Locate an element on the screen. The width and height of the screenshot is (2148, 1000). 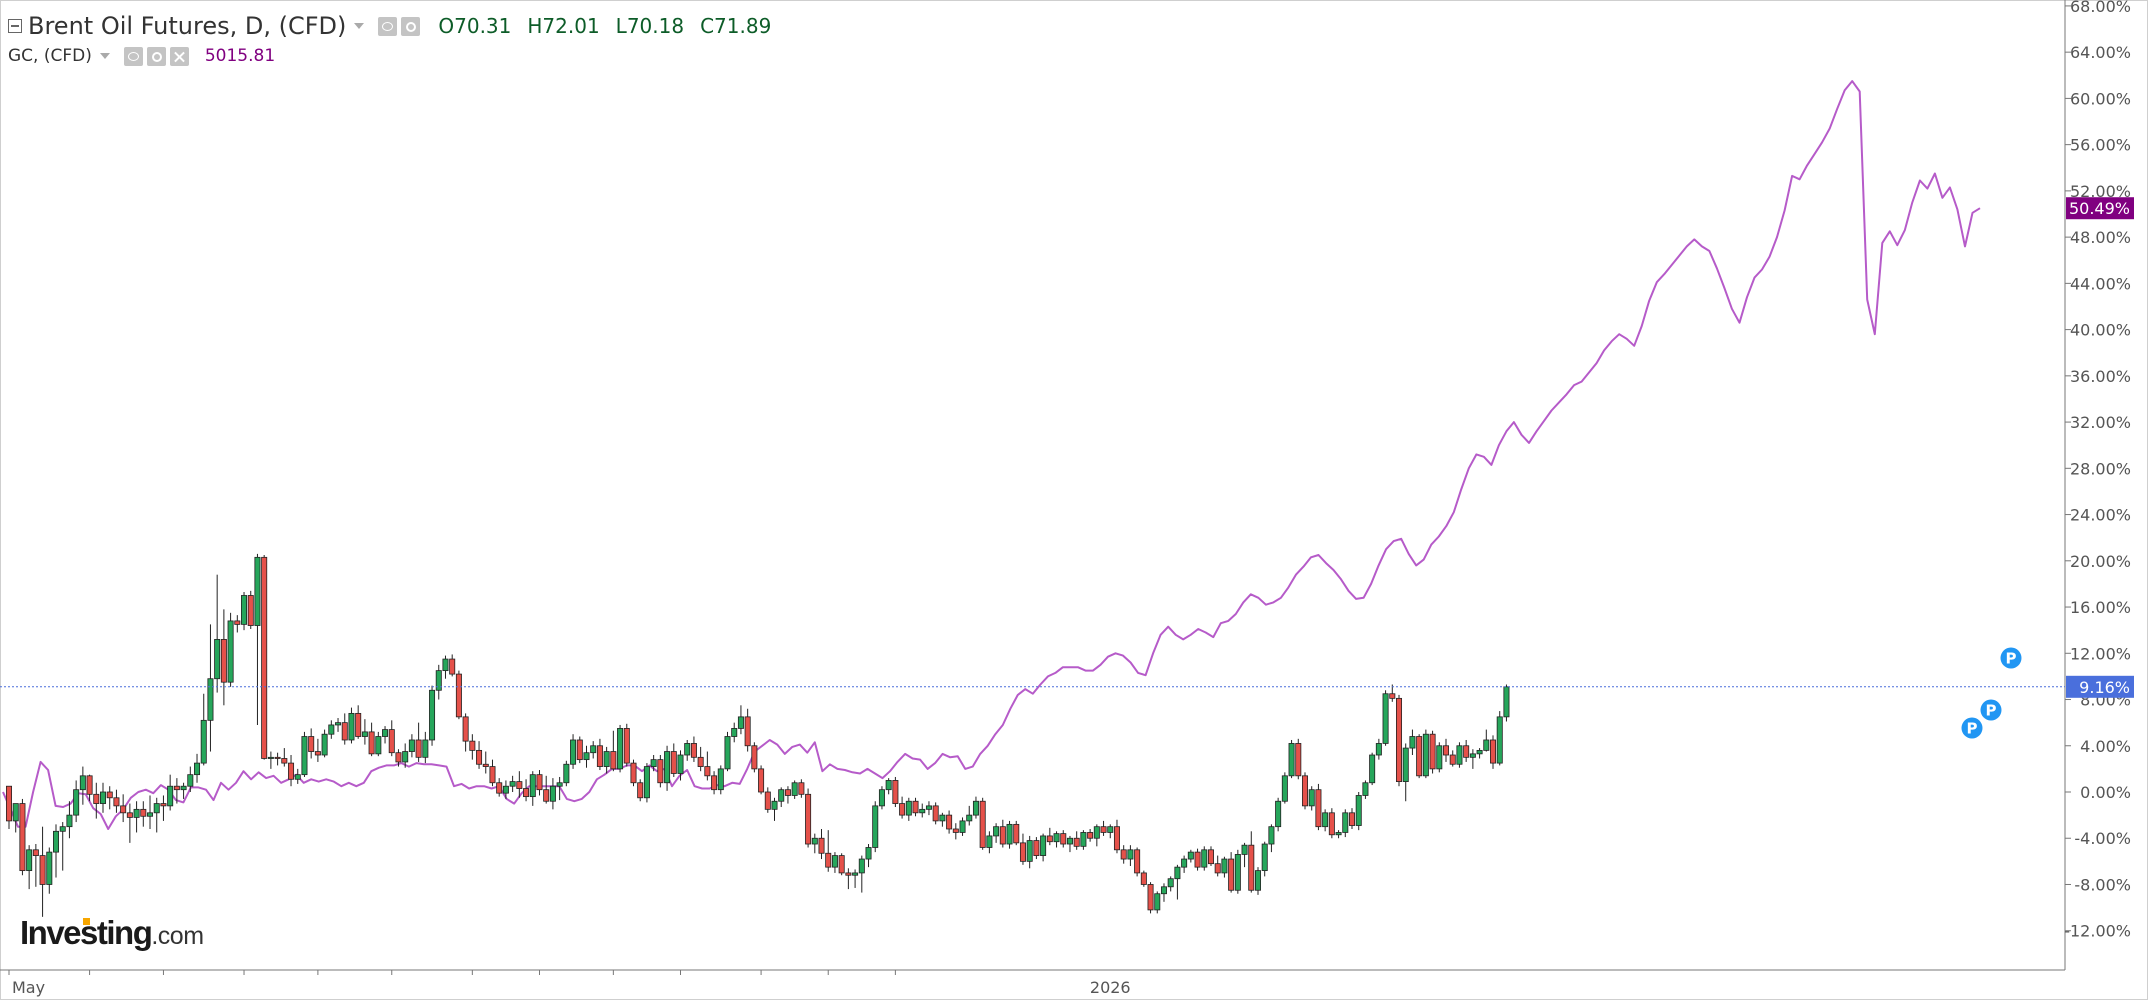
y-tick-label: 64.00% is located at coordinates (2100, 52).